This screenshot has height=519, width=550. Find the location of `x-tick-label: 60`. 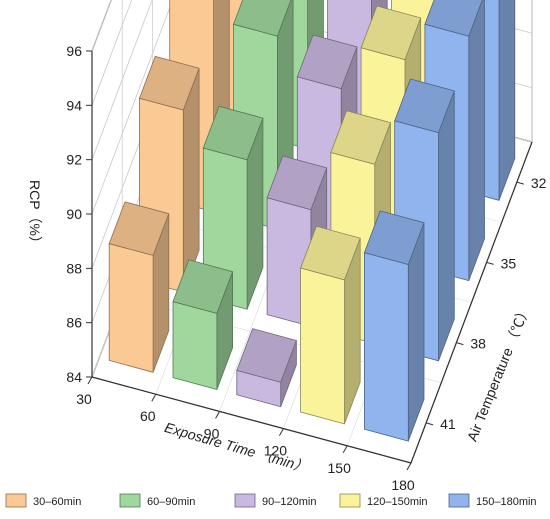

x-tick-label: 60 is located at coordinates (148, 416).